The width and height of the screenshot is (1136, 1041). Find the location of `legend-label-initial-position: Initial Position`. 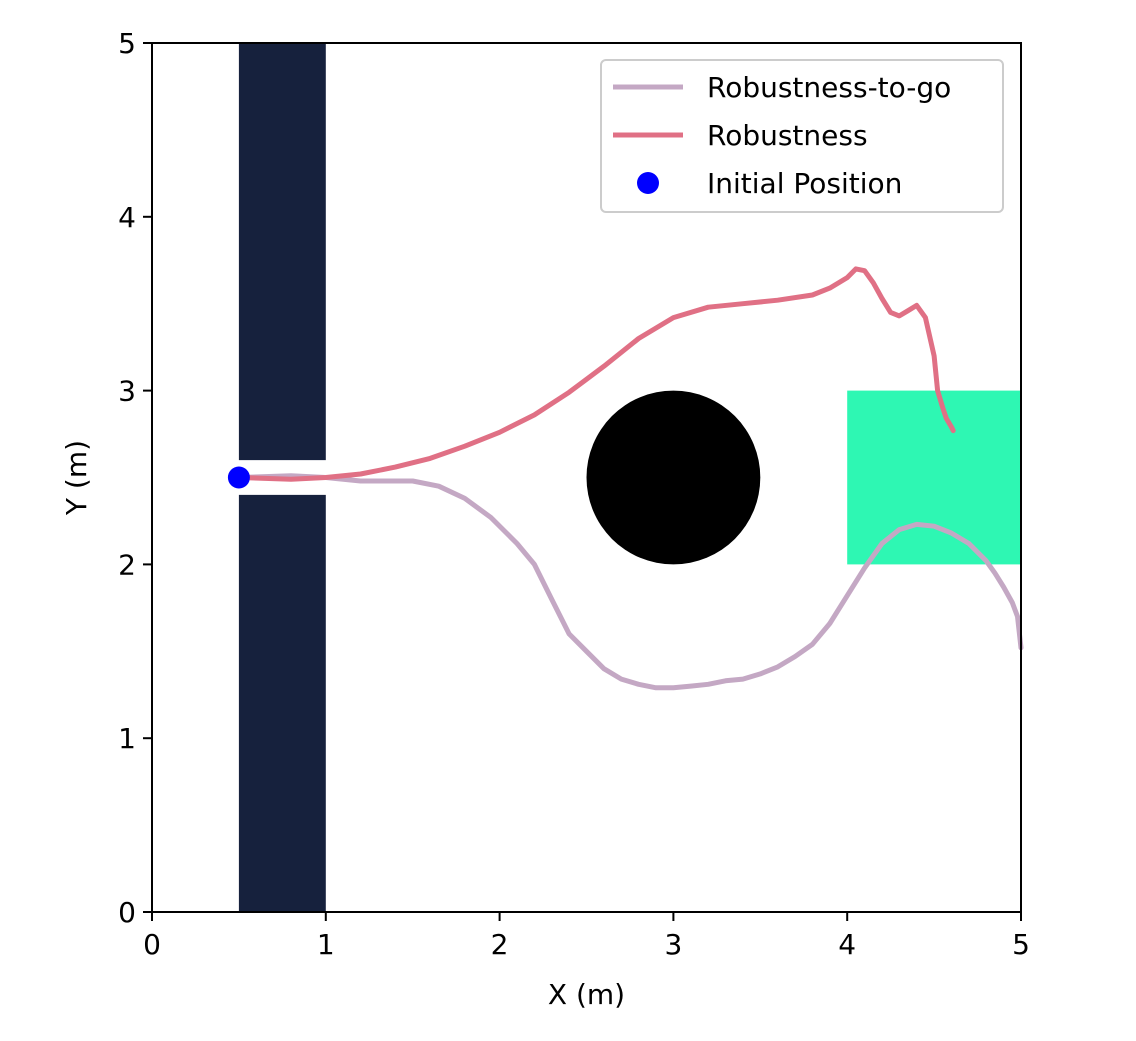

legend-label-initial-position: Initial Position is located at coordinates (804, 183).